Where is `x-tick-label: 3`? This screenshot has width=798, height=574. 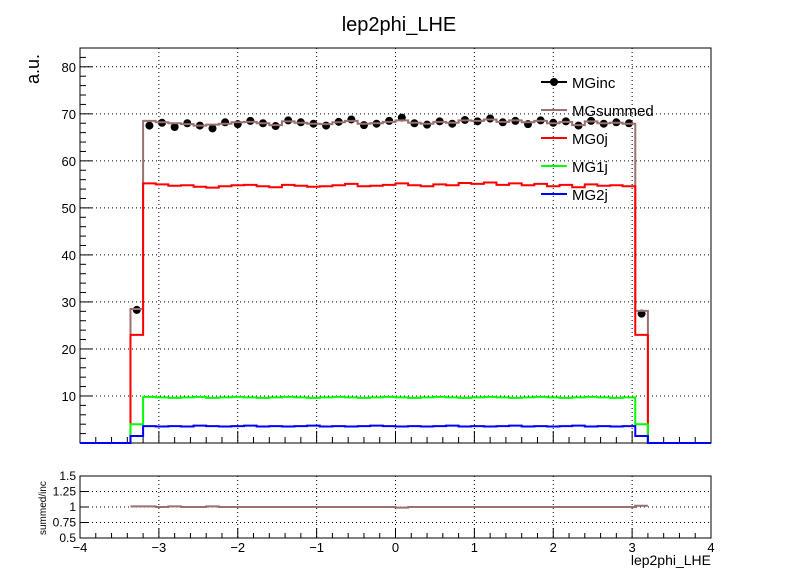 x-tick-label: 3 is located at coordinates (632, 547).